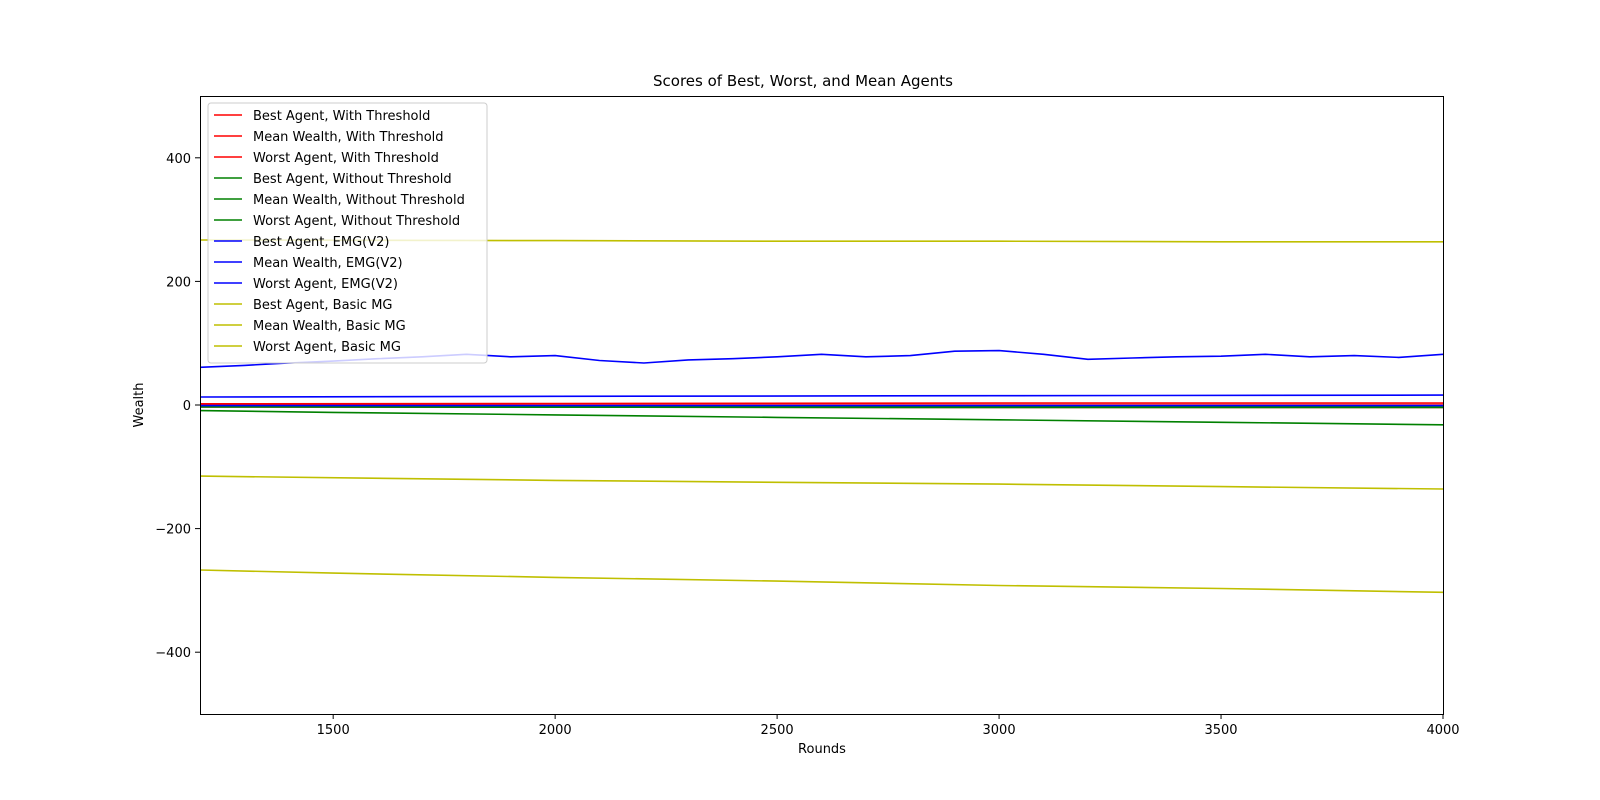  What do you see at coordinates (321, 242) in the screenshot?
I see `legend-entry: Best Agent, EMG(V2)` at bounding box center [321, 242].